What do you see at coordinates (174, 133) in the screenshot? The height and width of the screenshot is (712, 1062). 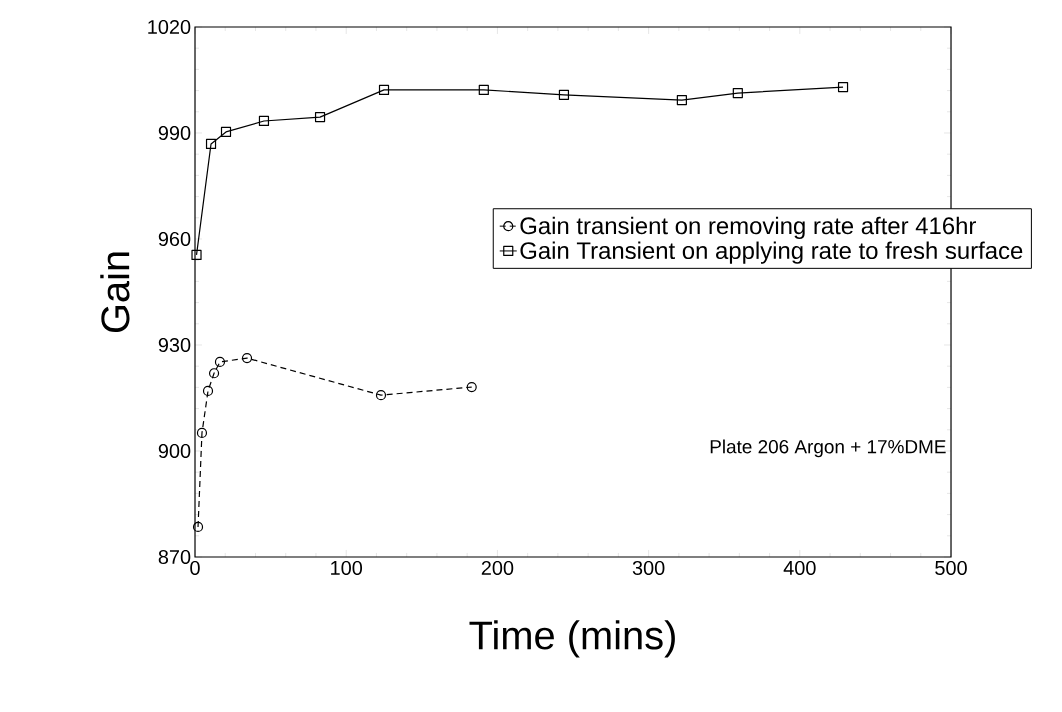 I see `y-tick-label: 990` at bounding box center [174, 133].